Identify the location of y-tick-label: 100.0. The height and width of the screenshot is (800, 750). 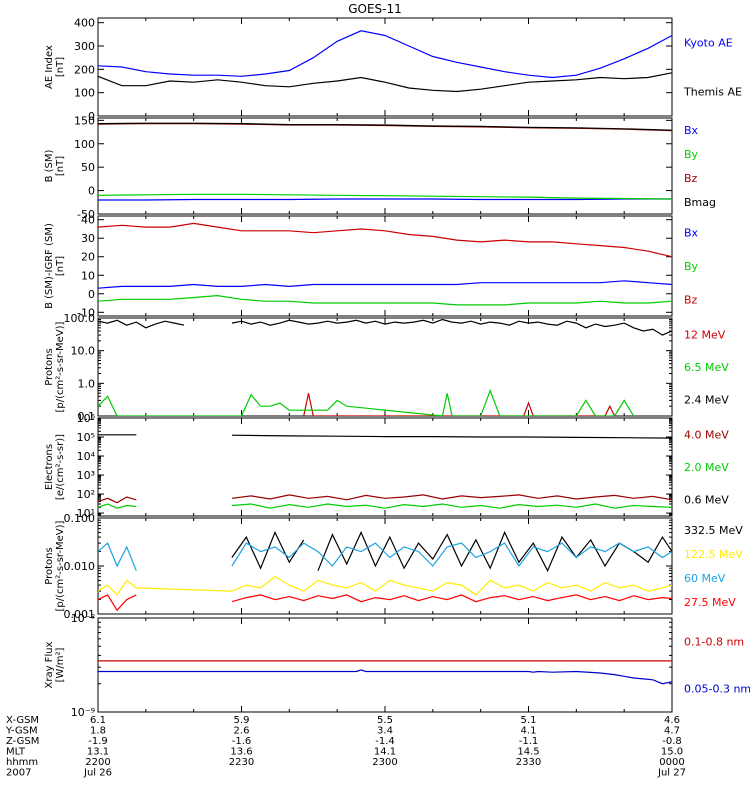
(80, 318).